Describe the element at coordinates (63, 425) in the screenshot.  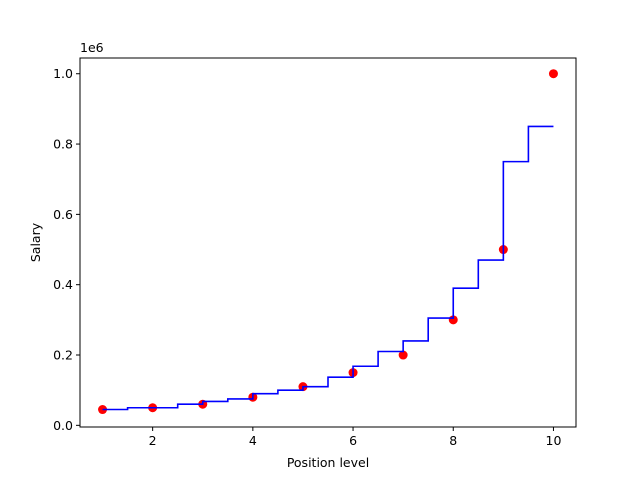
I see `y-tick-label: 0.0` at that location.